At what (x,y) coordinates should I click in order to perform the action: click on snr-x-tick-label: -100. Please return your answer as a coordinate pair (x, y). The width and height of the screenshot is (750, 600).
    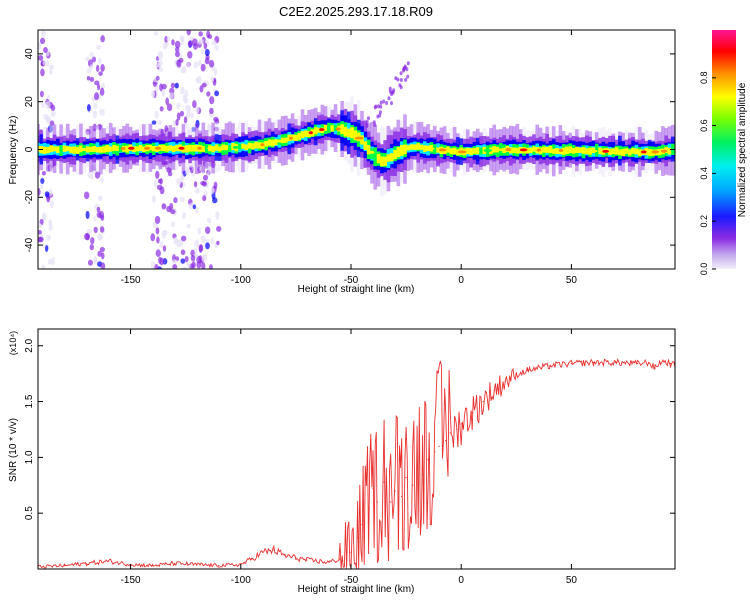
    Looking at the image, I should click on (241, 580).